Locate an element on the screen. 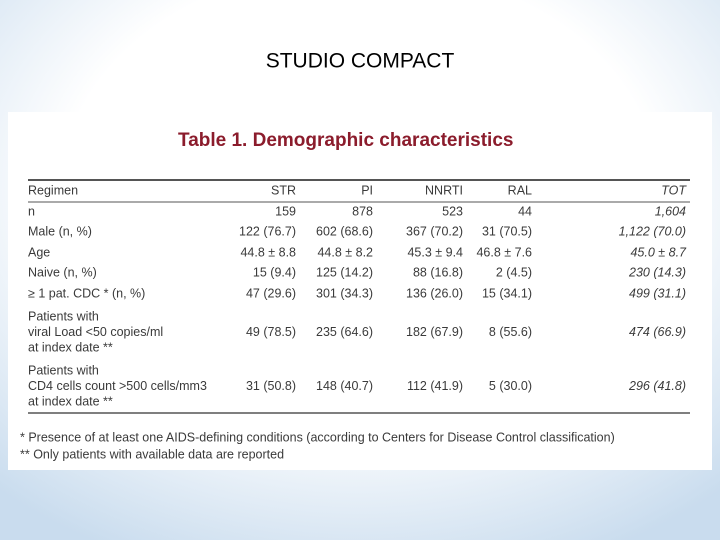 The height and width of the screenshot is (540, 720). cell: 45.0 ± 8.7 is located at coordinates (658, 252).